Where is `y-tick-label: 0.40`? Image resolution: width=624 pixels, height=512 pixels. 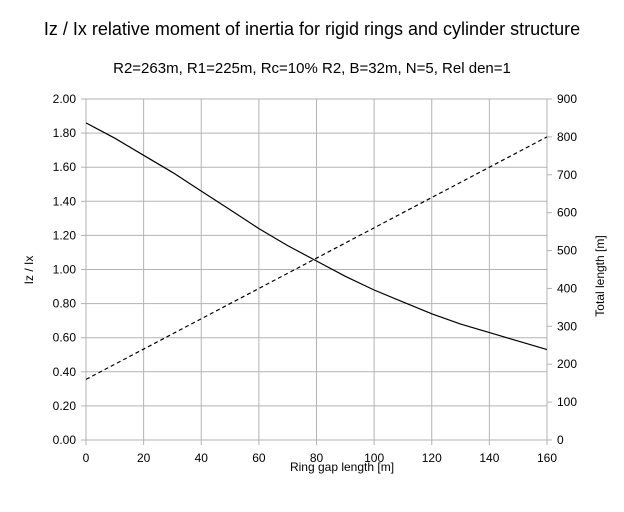 y-tick-label: 0.40 is located at coordinates (65, 372).